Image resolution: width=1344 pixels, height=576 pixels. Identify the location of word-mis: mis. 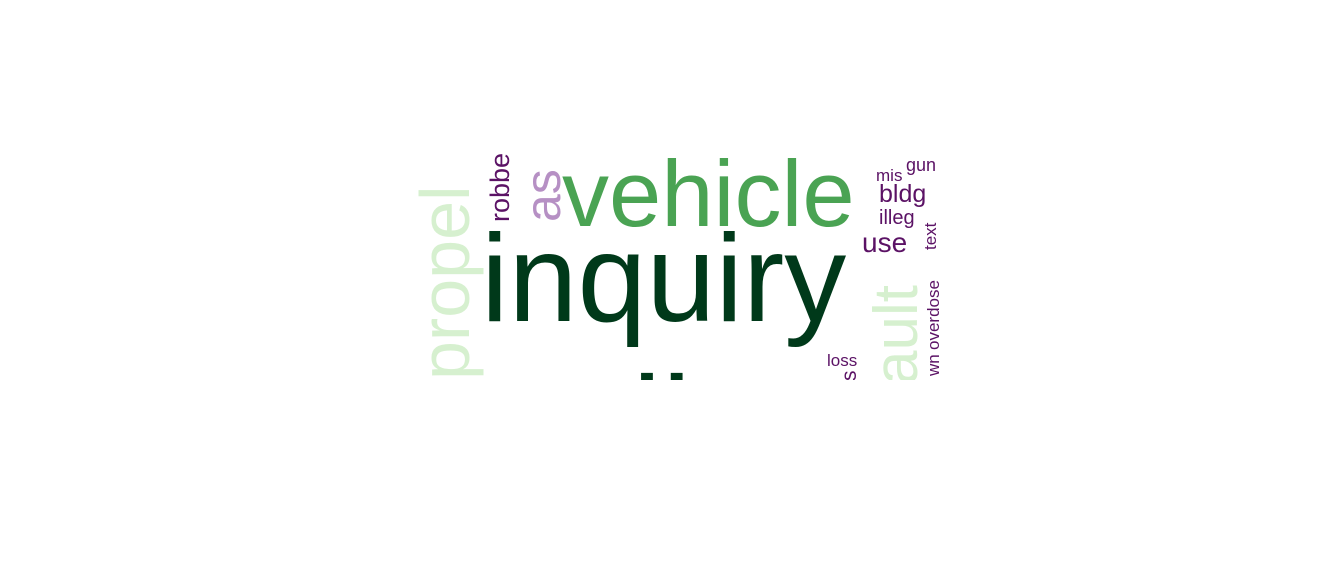
(889, 175).